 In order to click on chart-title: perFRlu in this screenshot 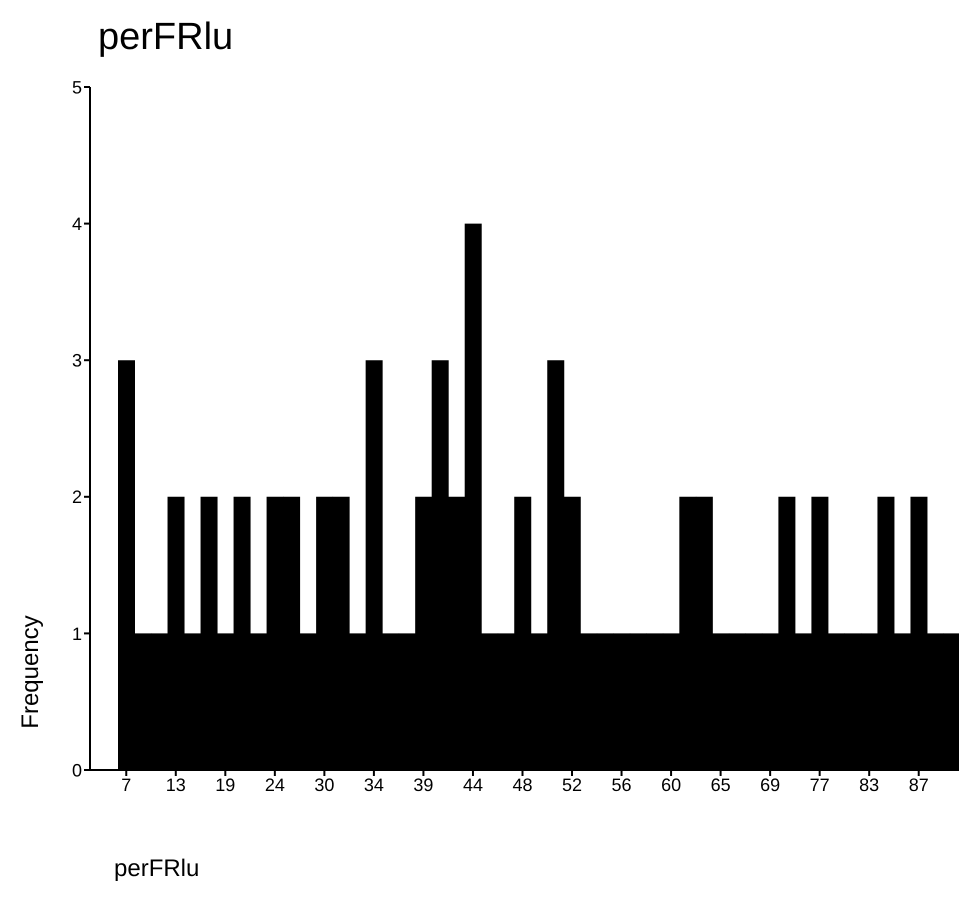, I will do `click(166, 37)`.